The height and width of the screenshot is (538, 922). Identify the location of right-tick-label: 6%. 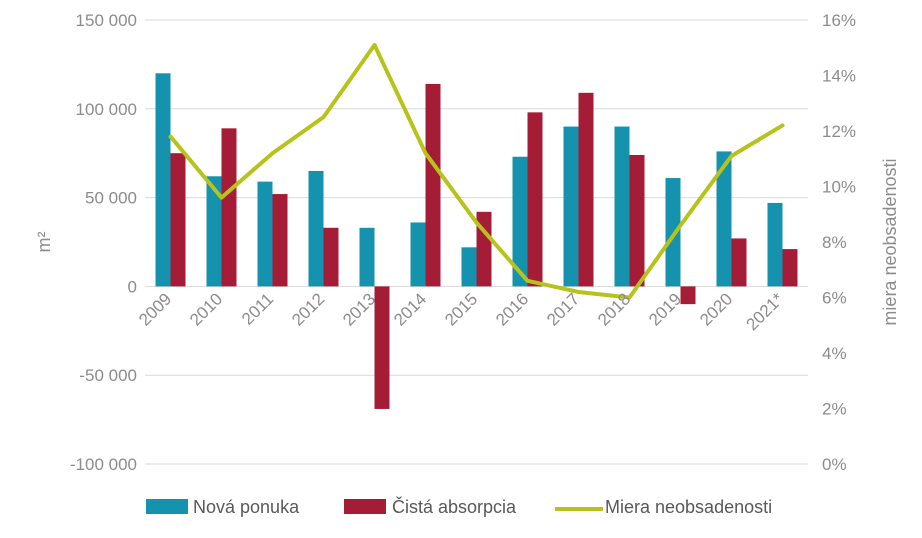
(834, 298).